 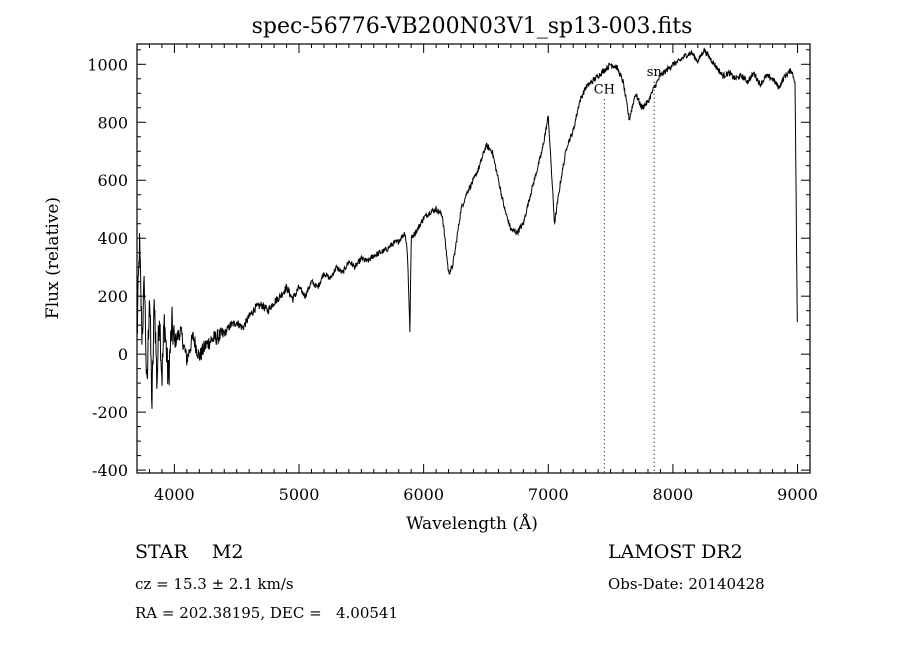 What do you see at coordinates (53, 258) in the screenshot?
I see `y-axis-label: Flux (relative)` at bounding box center [53, 258].